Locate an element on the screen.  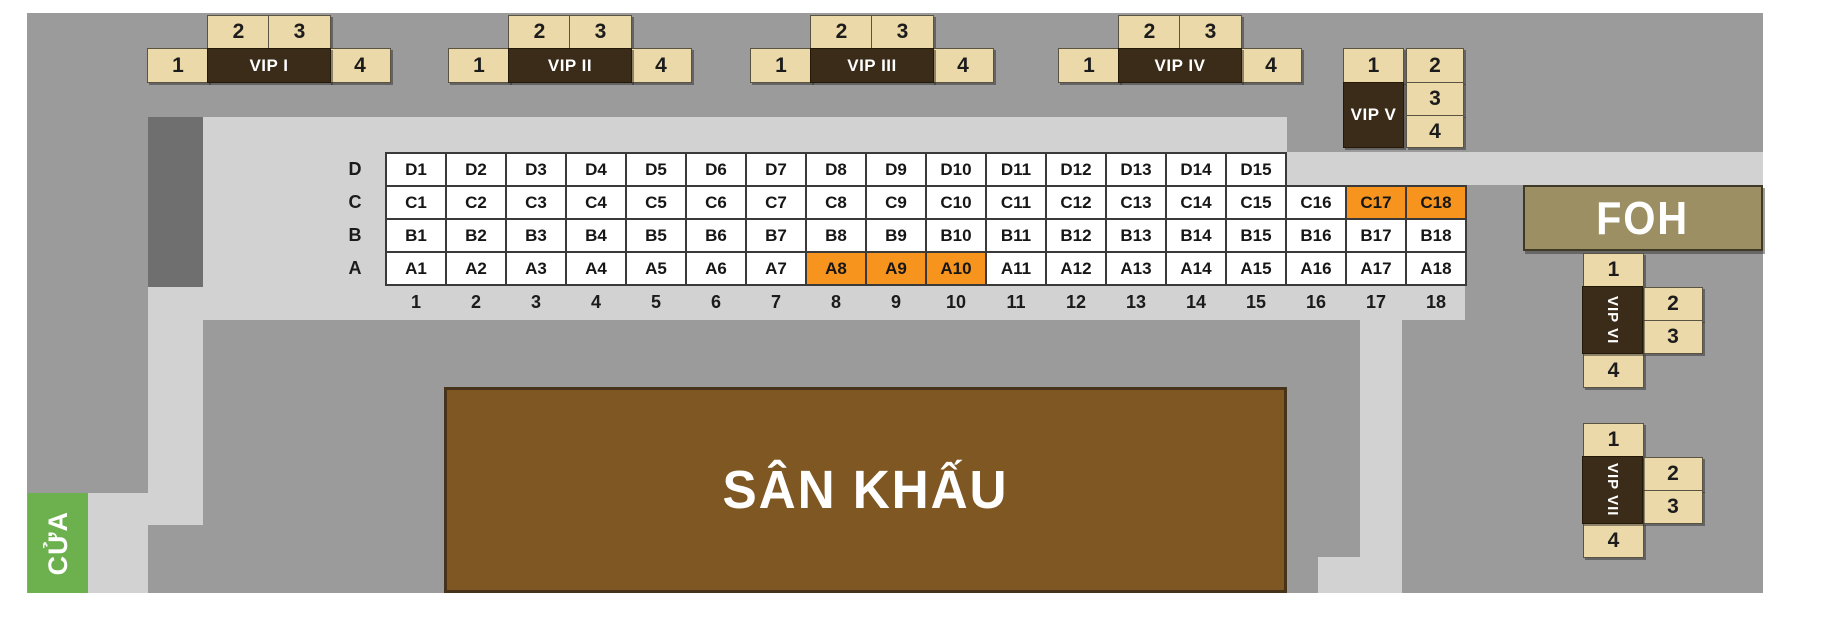
vip-6-seat-4: 4 is located at coordinates (1613, 370).